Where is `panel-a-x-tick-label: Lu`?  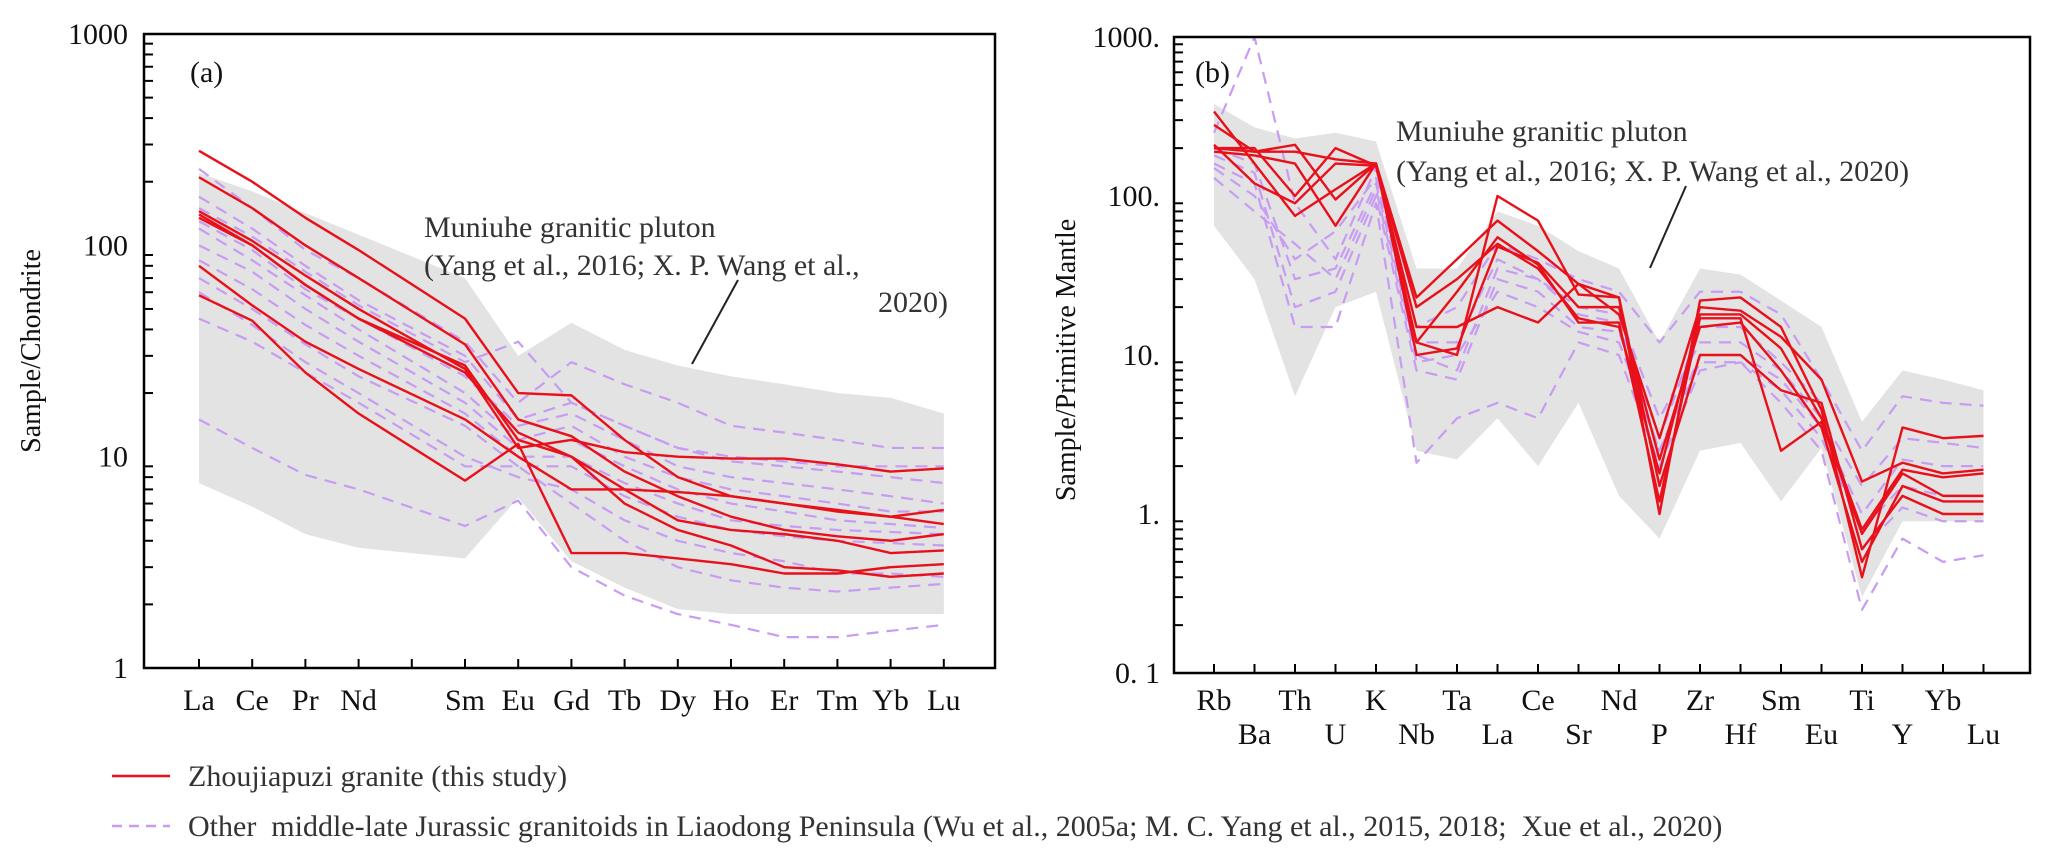
panel-a-x-tick-label: Lu is located at coordinates (943, 700).